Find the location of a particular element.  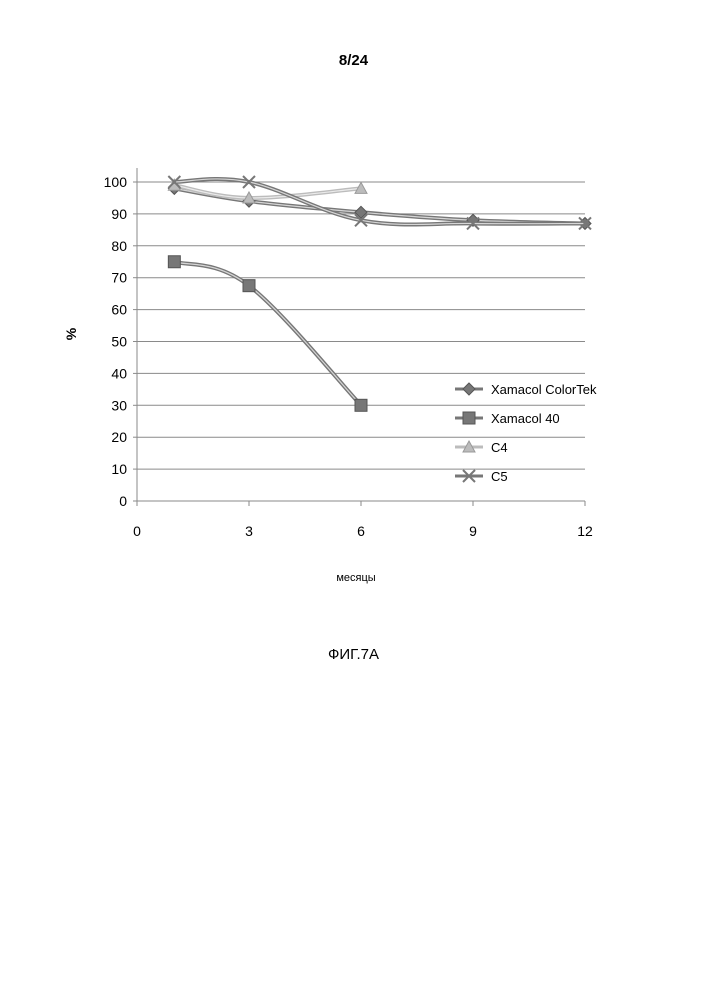

legend-label: C5 is located at coordinates (499, 476).